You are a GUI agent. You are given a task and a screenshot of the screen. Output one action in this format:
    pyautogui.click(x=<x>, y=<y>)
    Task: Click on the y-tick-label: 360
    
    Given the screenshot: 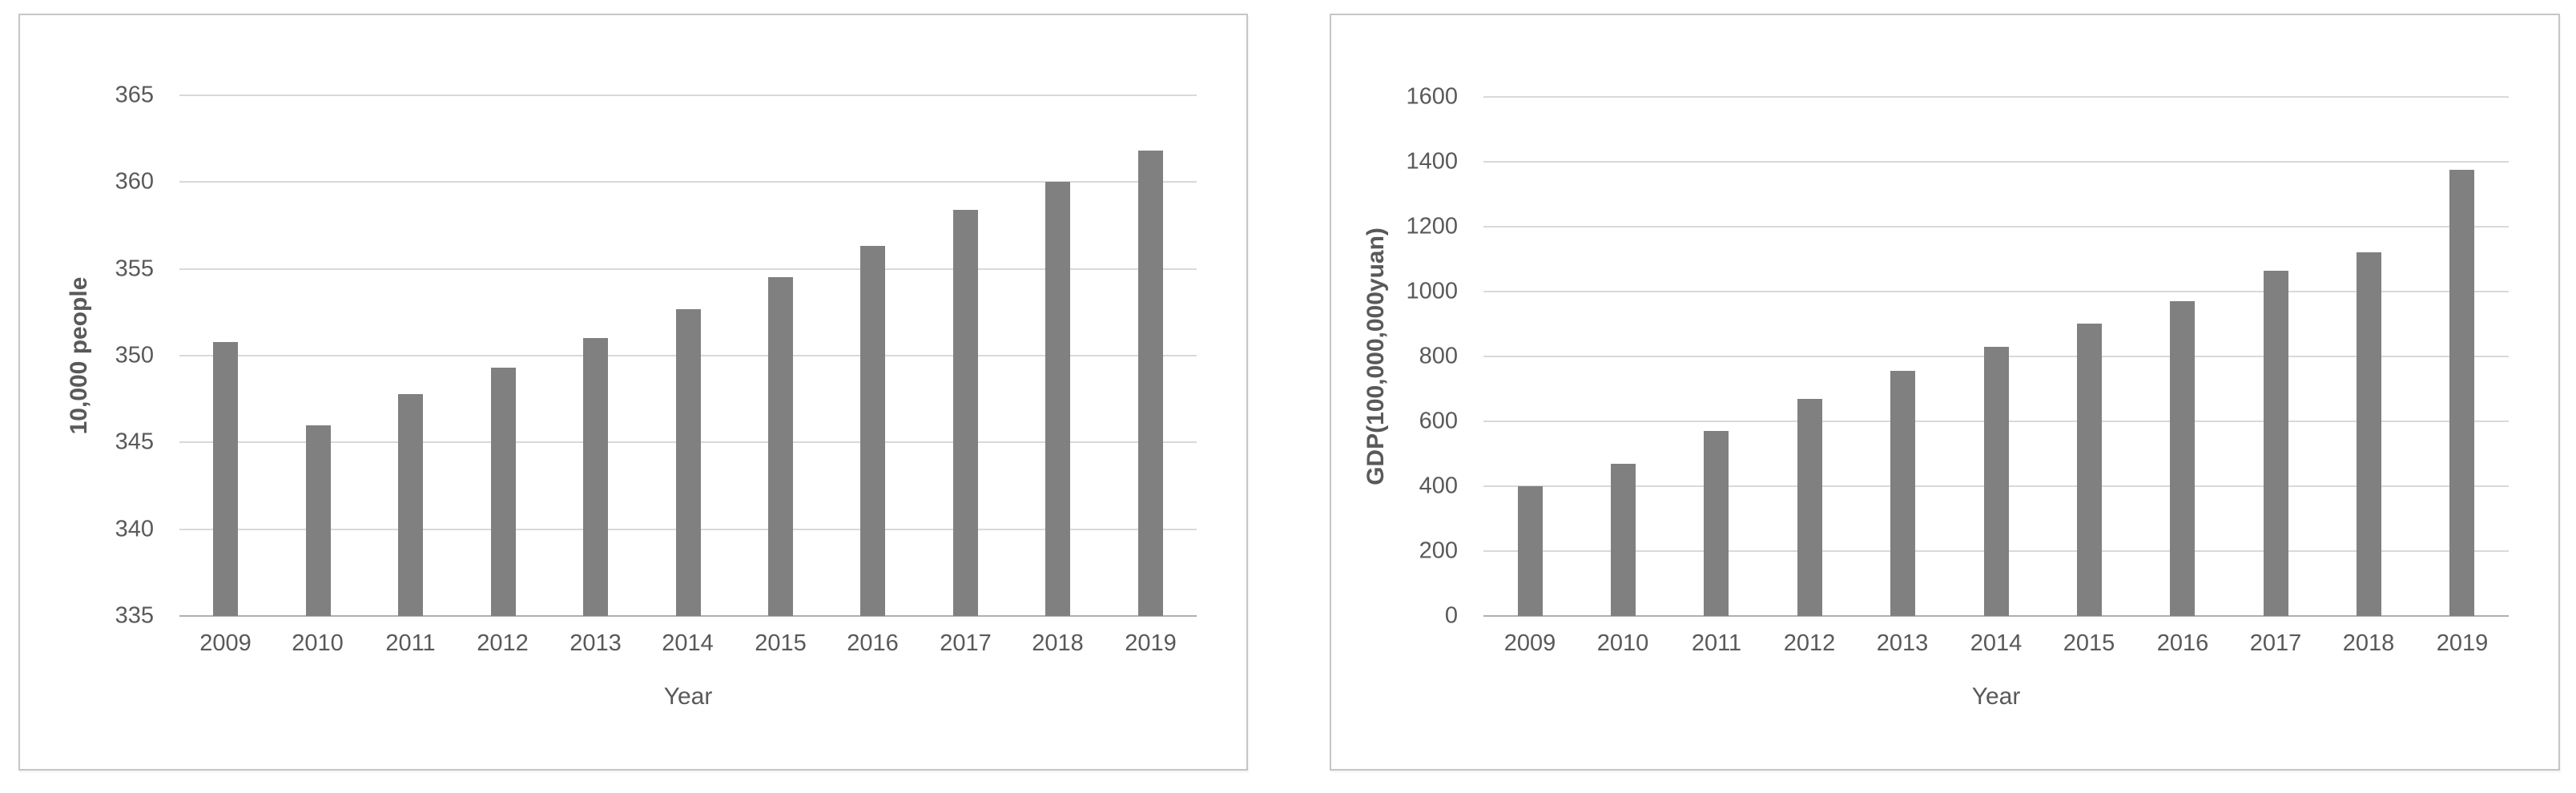 What is the action you would take?
    pyautogui.click(x=134, y=181)
    